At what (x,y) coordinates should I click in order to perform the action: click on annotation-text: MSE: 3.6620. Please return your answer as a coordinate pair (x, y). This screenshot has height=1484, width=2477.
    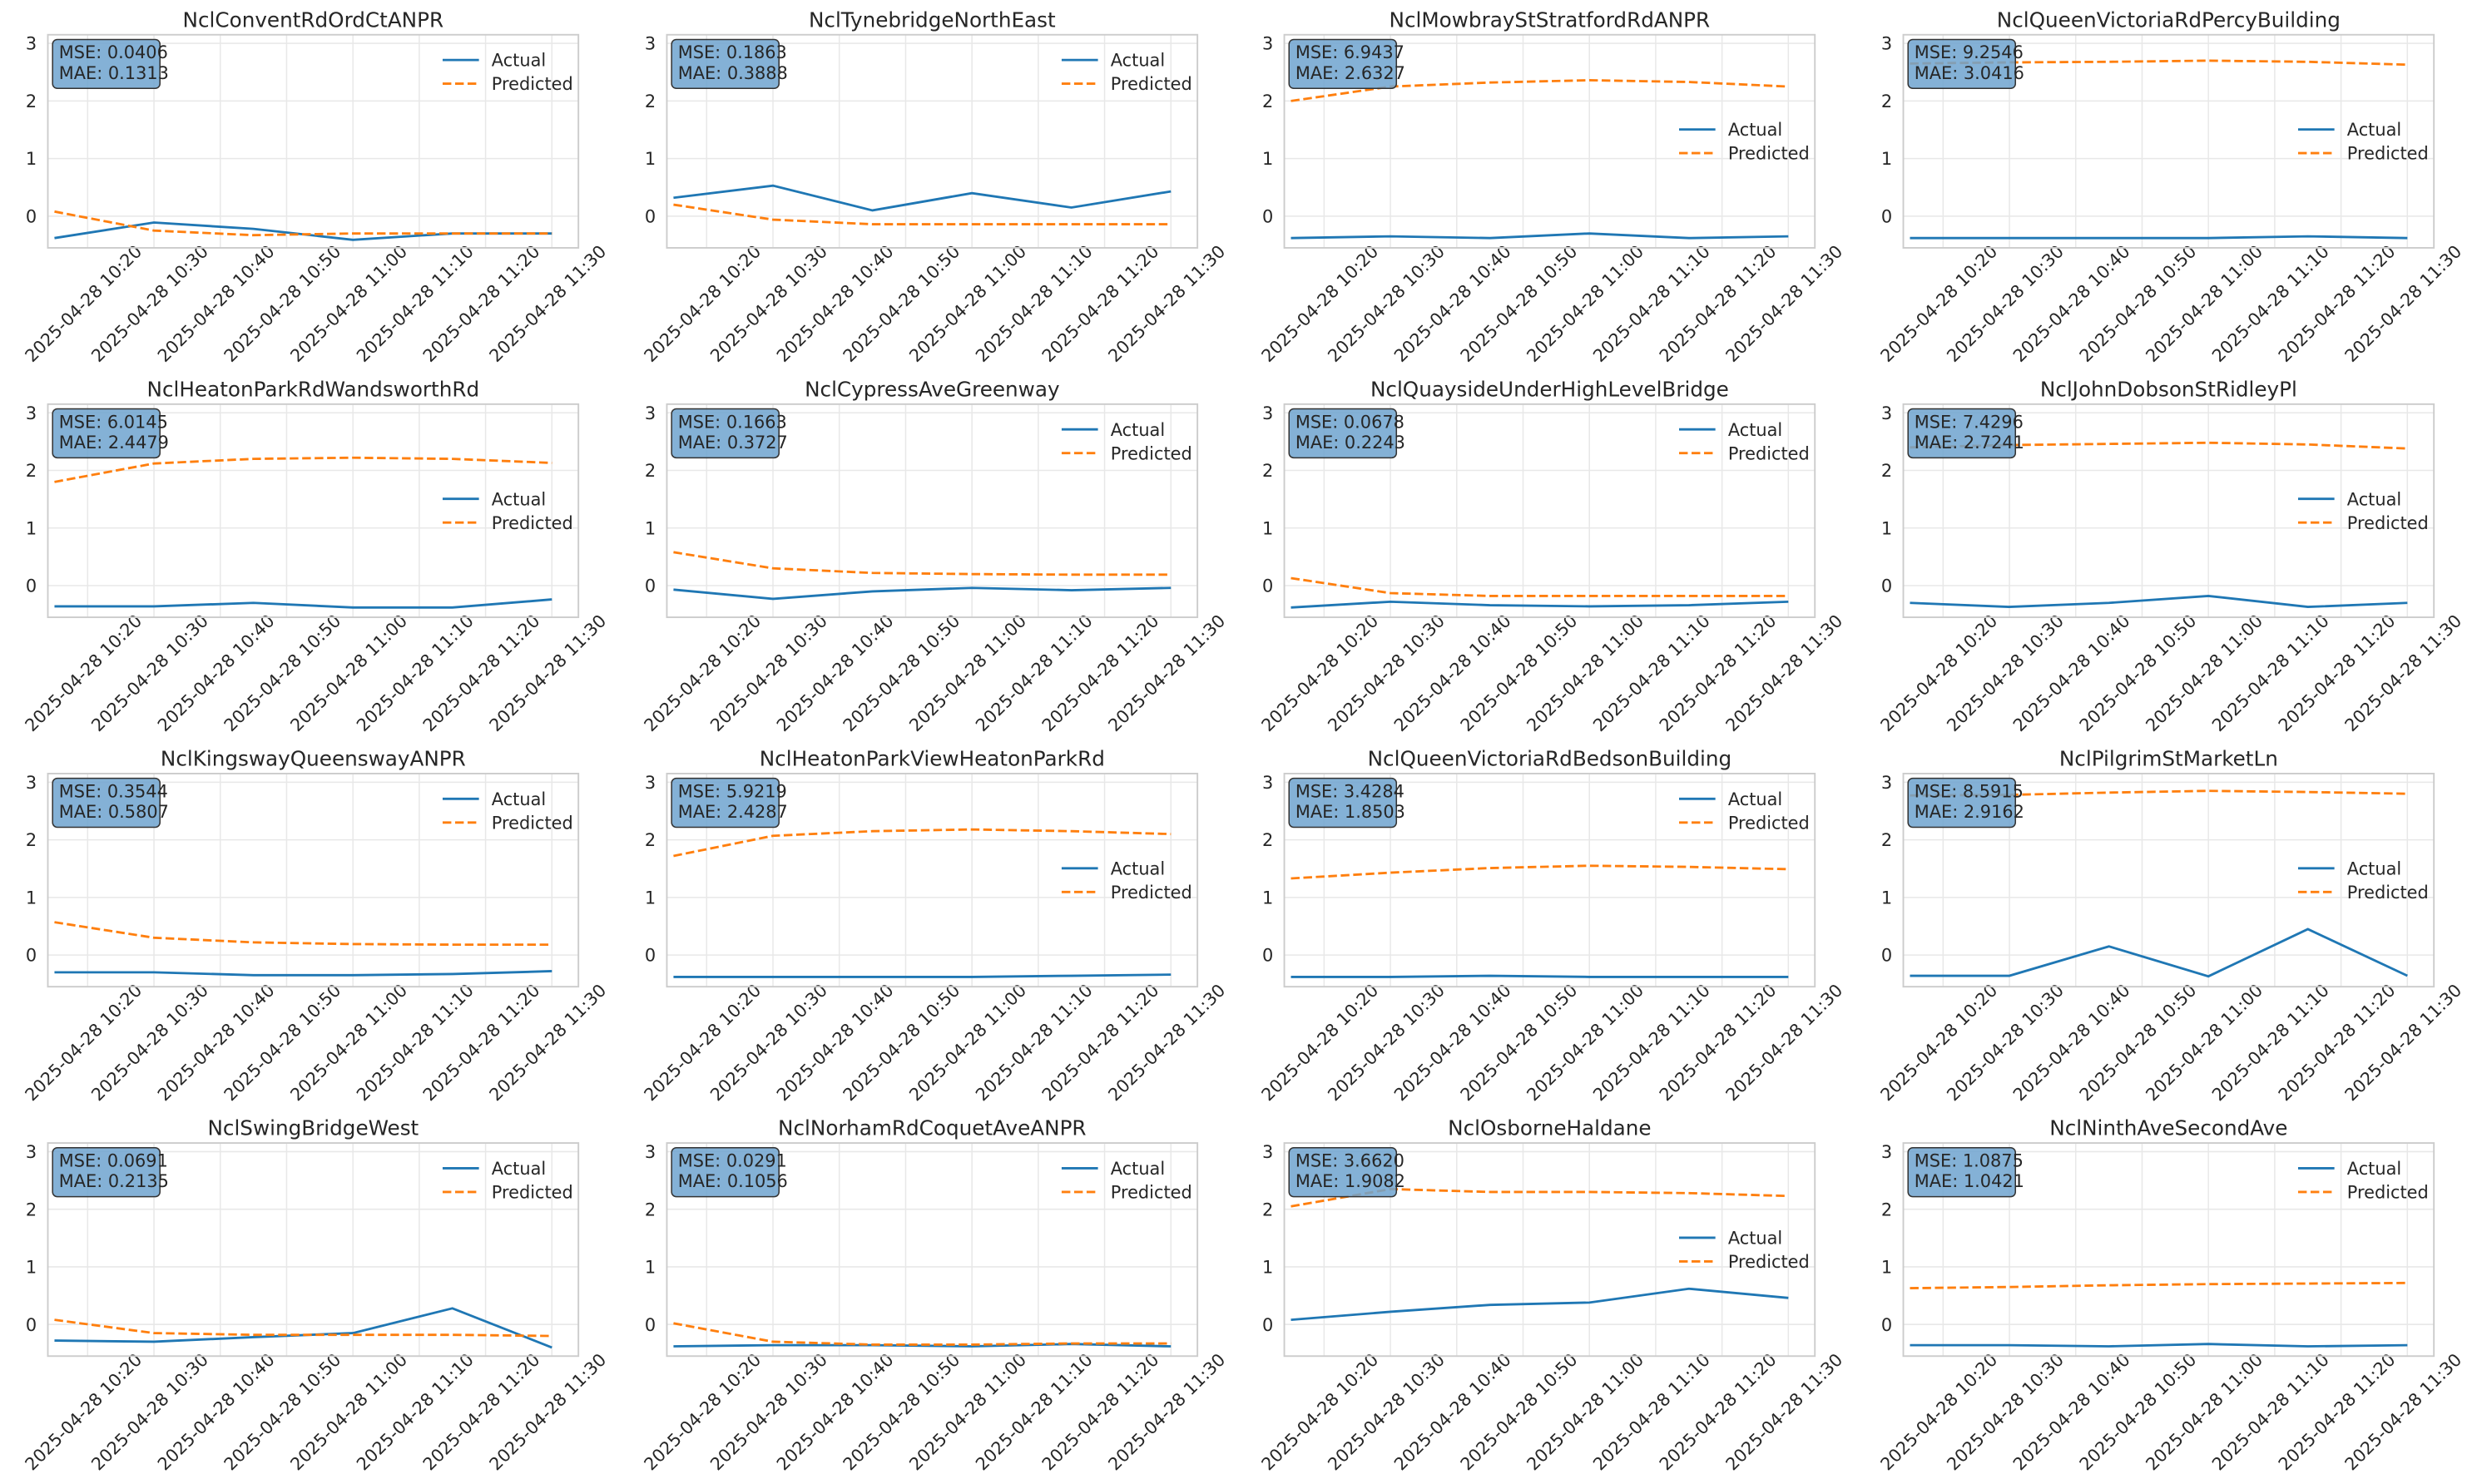
    Looking at the image, I should click on (1349, 1161).